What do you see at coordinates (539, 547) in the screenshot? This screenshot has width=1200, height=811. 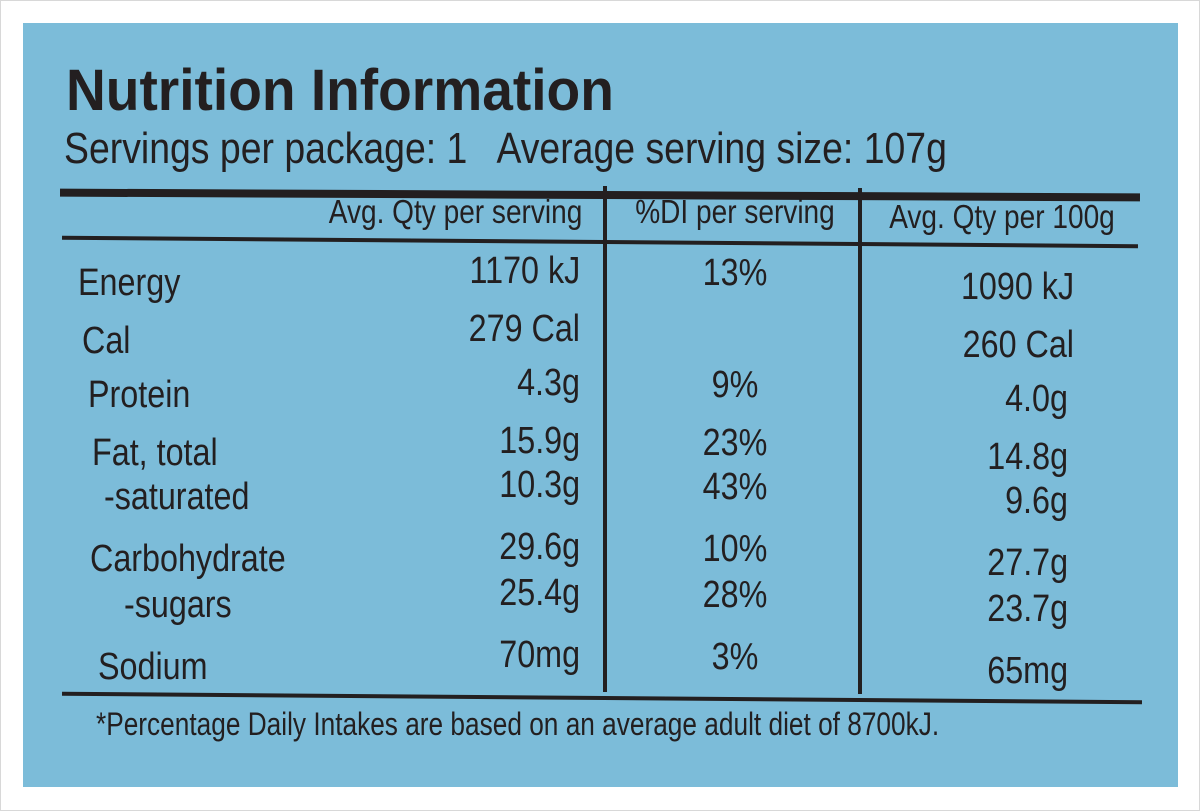 I see `per-serving-value: 29.6g` at bounding box center [539, 547].